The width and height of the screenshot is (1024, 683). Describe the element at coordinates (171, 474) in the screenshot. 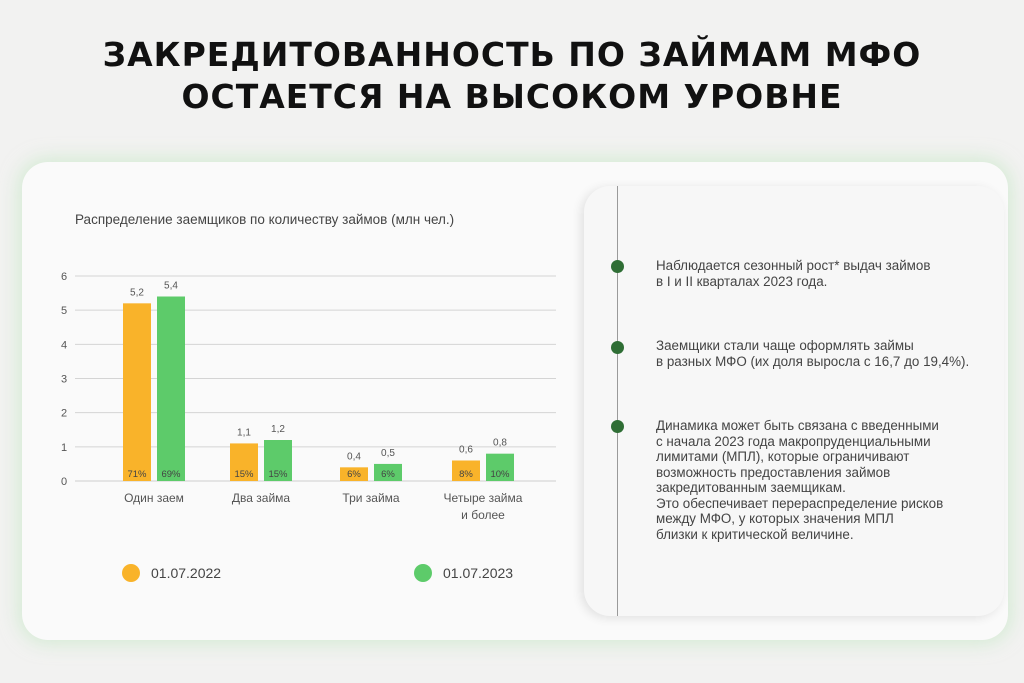

I see `share-label: 69%` at that location.